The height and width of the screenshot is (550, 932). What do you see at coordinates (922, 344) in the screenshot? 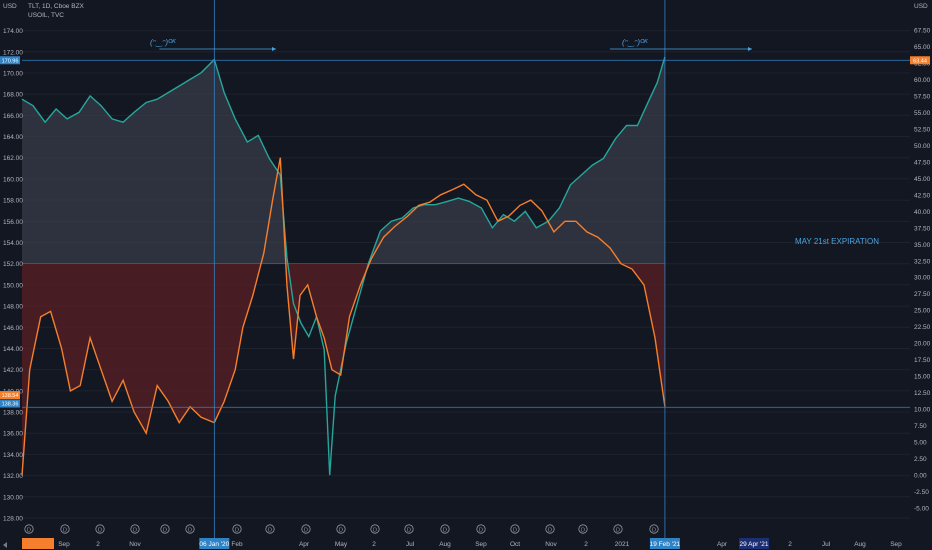
I see `right-tick-label: 20.00` at bounding box center [922, 344].